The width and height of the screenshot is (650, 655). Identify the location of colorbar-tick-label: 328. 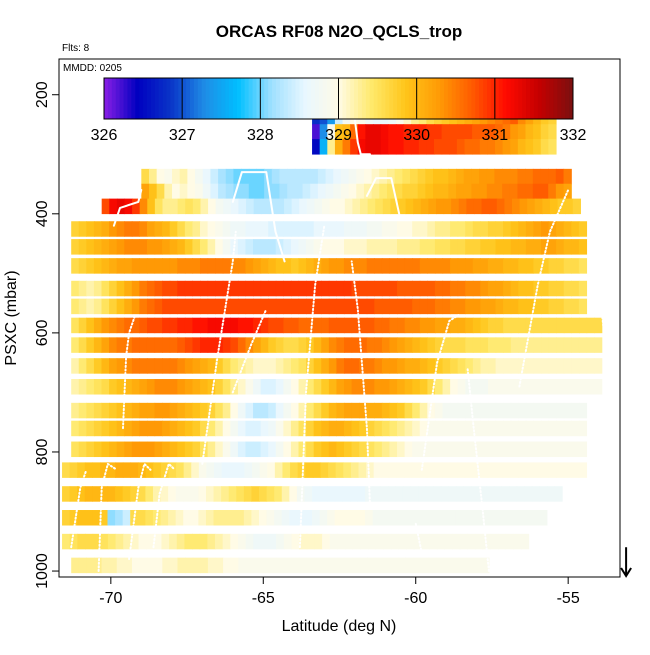
(260, 135).